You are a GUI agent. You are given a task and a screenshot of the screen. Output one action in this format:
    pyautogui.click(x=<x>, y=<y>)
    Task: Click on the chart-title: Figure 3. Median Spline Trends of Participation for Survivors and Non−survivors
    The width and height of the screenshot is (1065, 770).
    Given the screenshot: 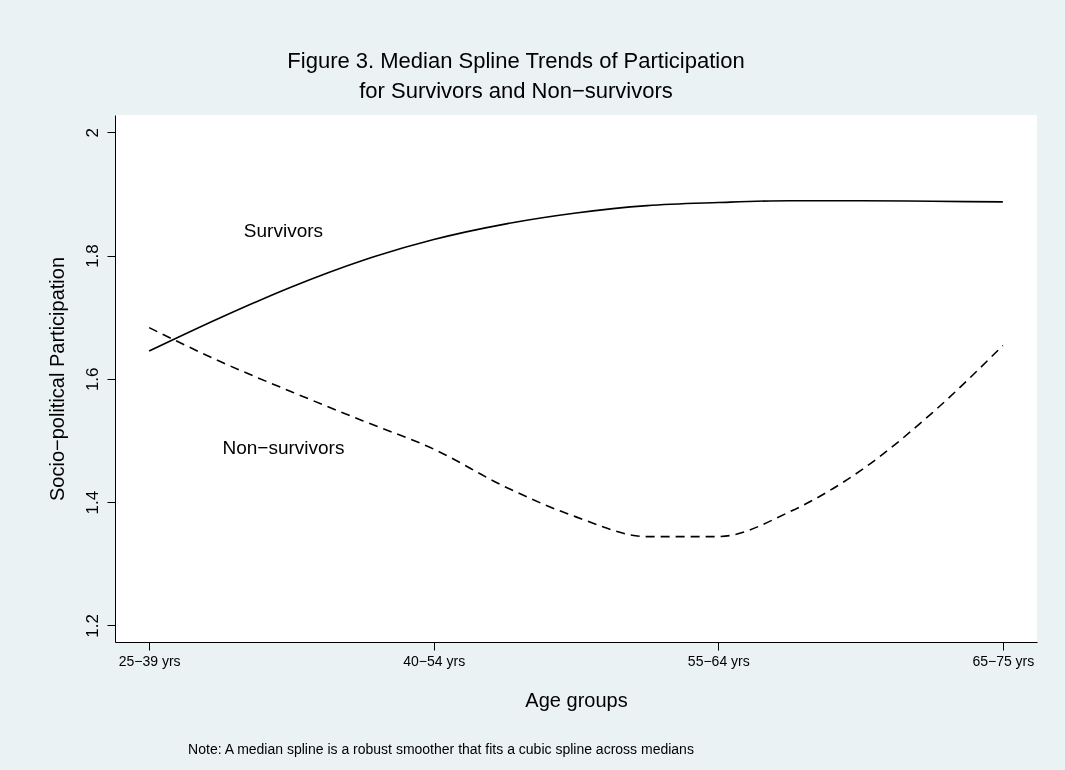 What is the action you would take?
    pyautogui.click(x=516, y=75)
    